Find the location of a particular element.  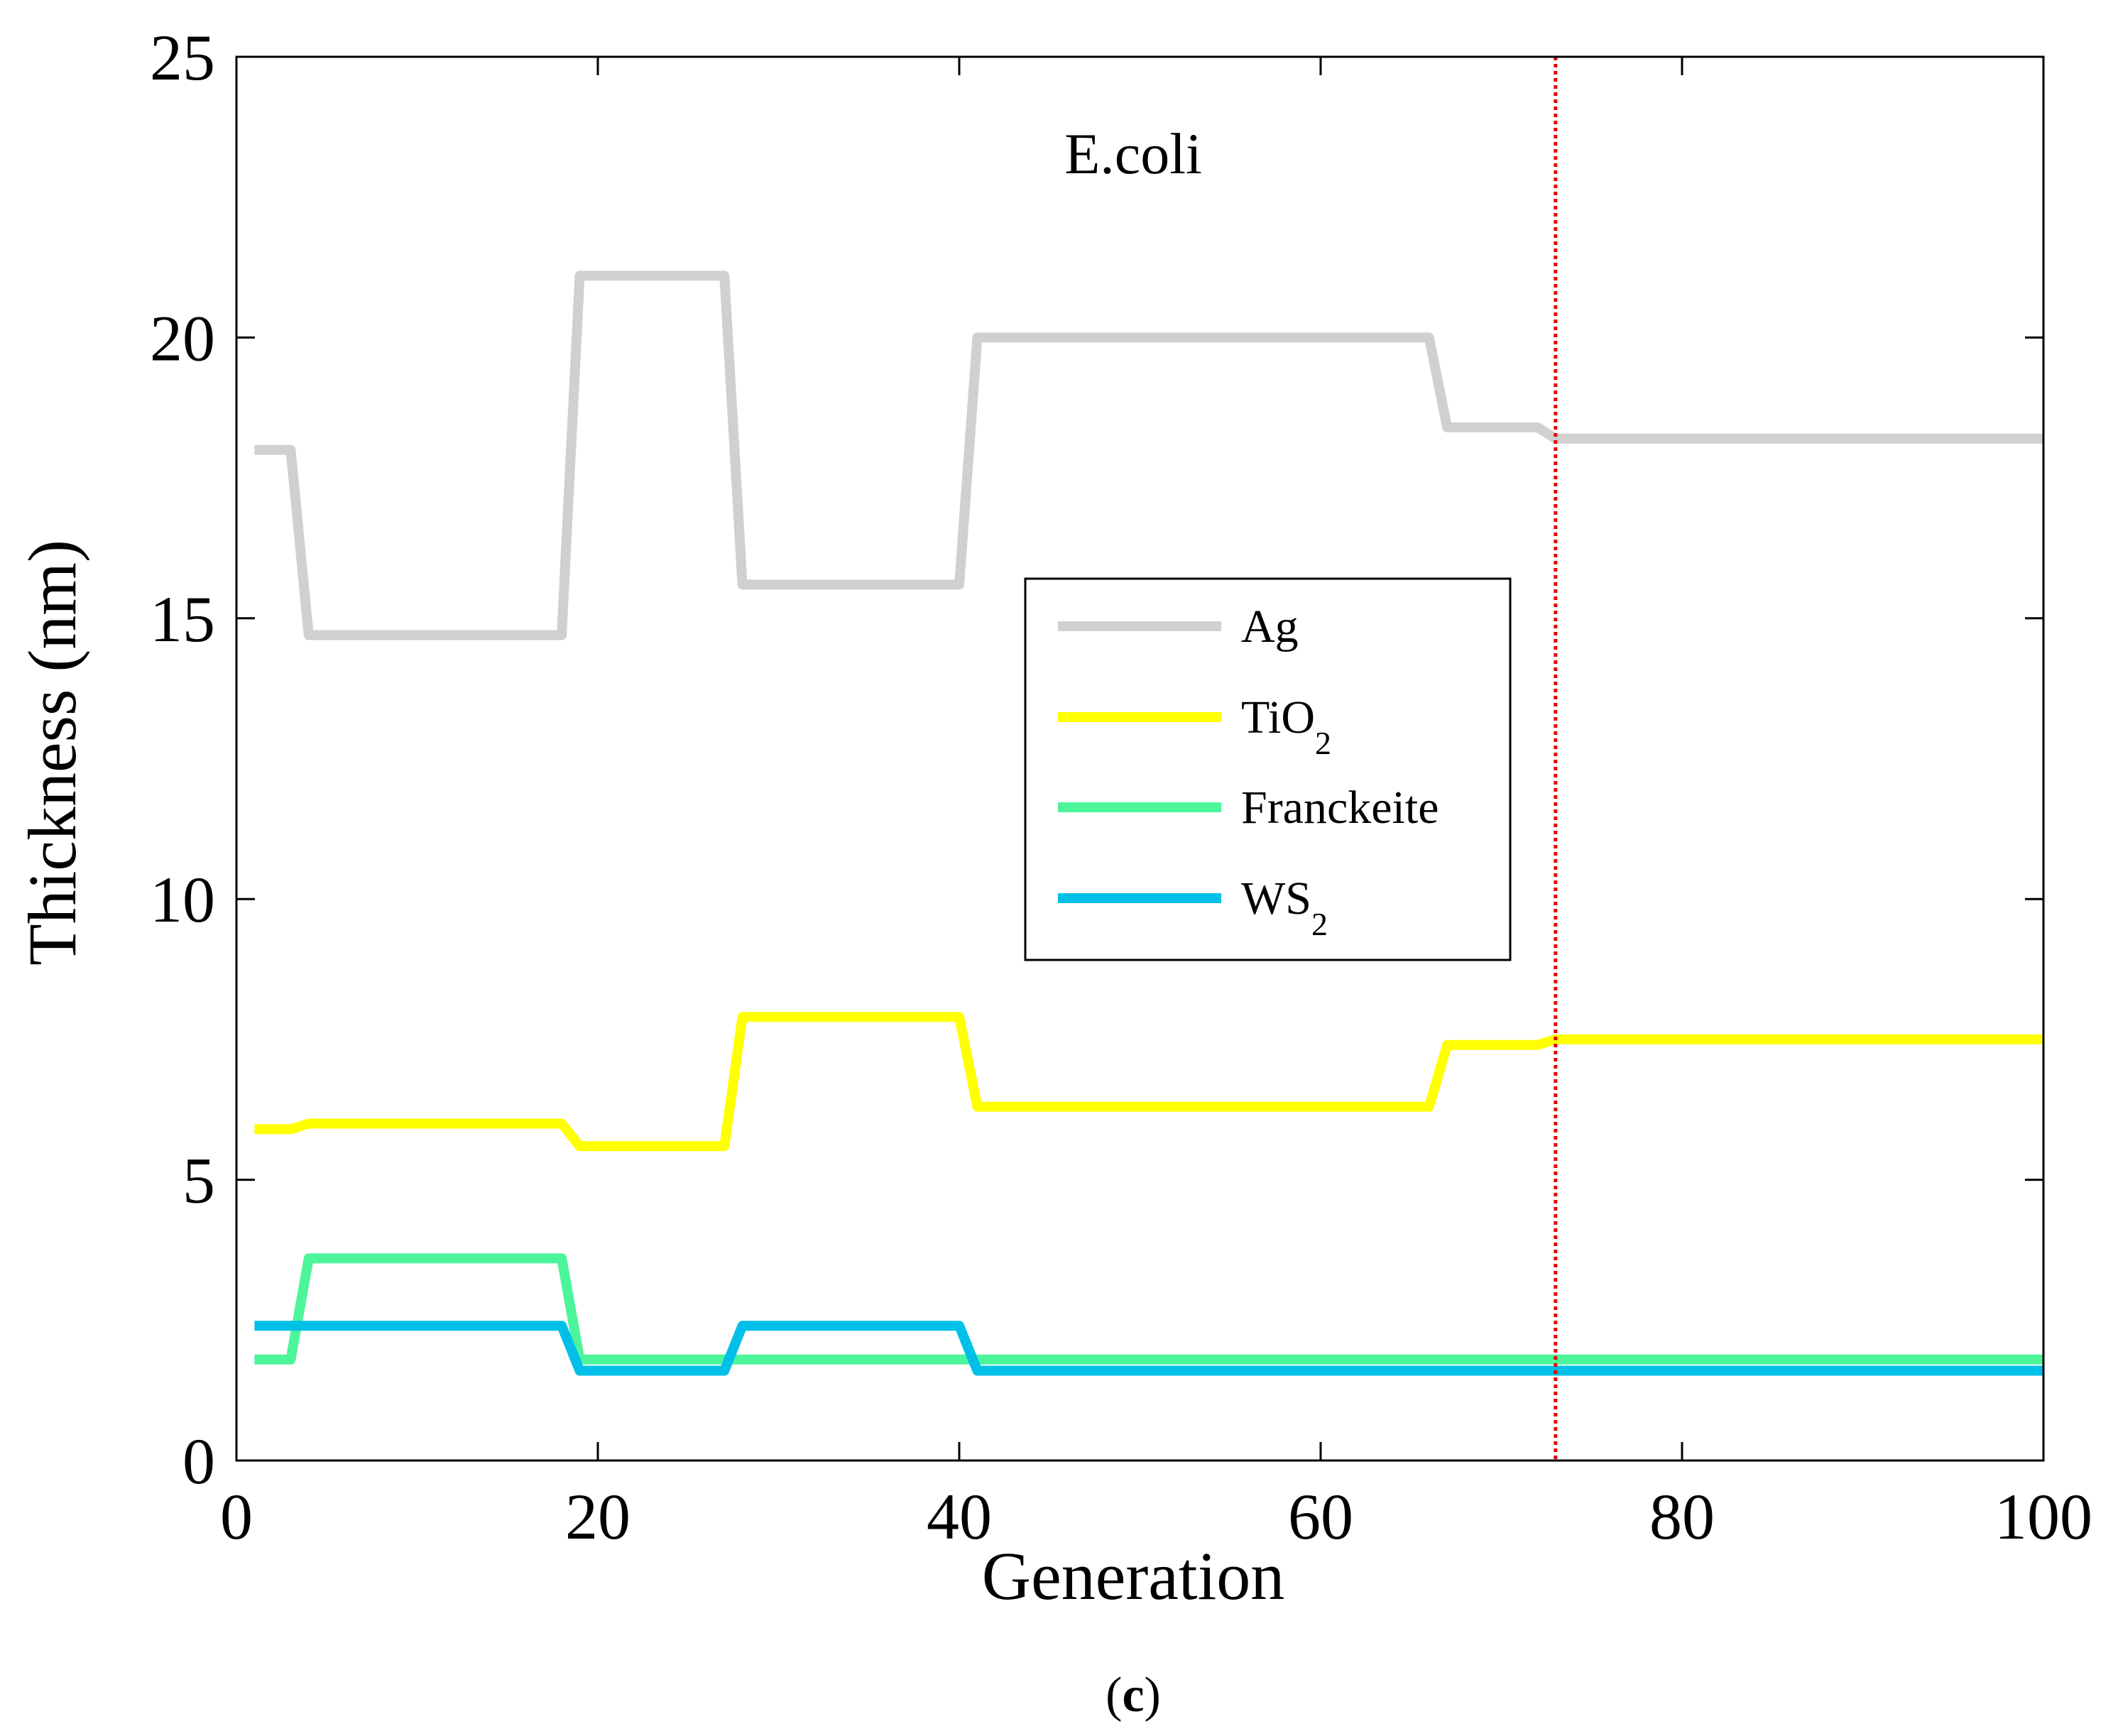

series-line-tio2 is located at coordinates (1148, 1082).